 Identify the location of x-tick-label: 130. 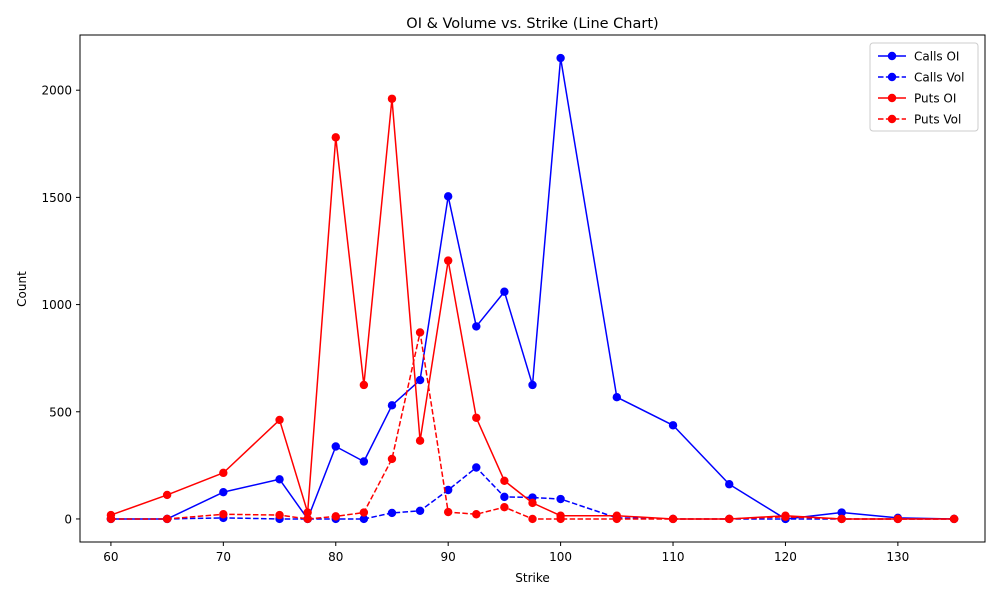
(897, 557).